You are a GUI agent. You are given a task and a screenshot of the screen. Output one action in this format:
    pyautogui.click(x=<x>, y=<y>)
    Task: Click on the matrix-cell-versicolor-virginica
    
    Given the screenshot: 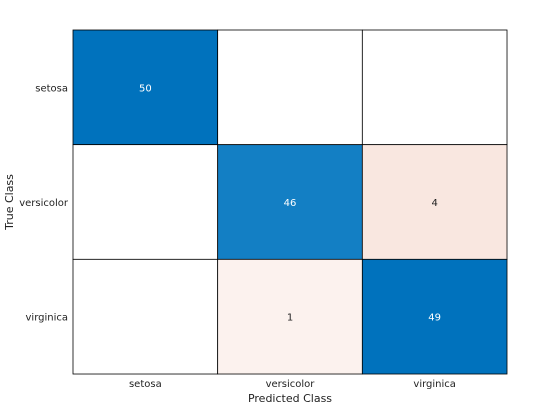 What is the action you would take?
    pyautogui.click(x=434, y=202)
    